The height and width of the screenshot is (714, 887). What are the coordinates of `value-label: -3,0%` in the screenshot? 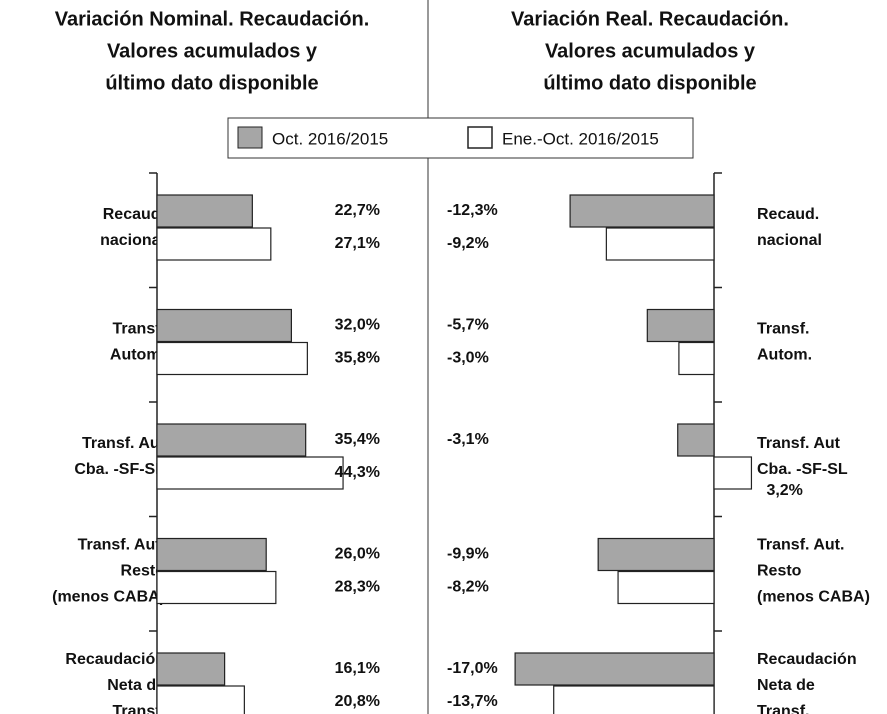 It's located at (468, 358).